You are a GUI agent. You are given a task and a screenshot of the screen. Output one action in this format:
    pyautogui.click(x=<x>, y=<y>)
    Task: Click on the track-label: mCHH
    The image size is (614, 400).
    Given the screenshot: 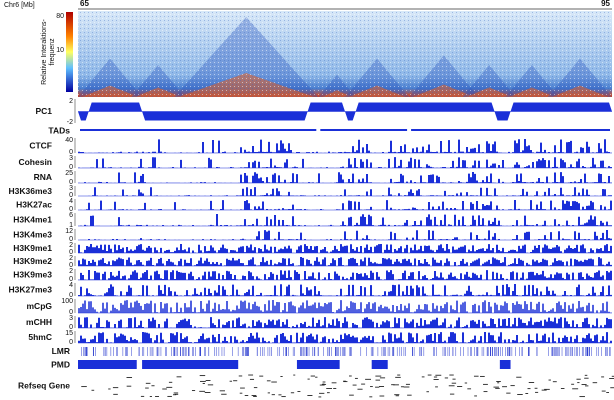 What is the action you would take?
    pyautogui.click(x=39, y=322)
    